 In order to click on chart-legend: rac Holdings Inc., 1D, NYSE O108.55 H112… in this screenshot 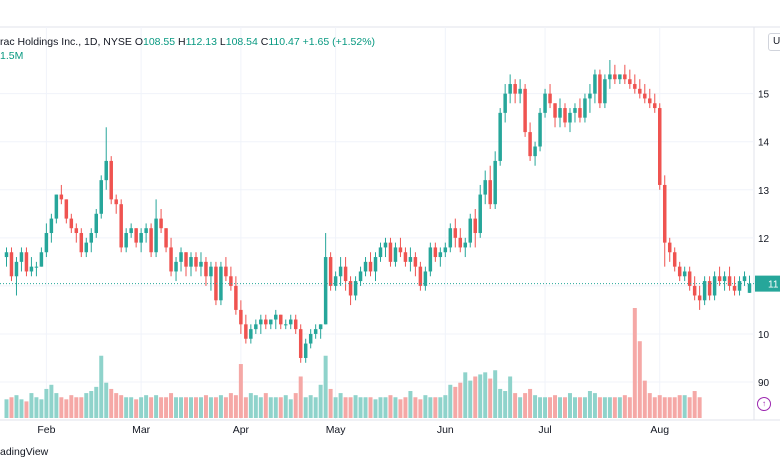, I will do `click(187, 42)`.